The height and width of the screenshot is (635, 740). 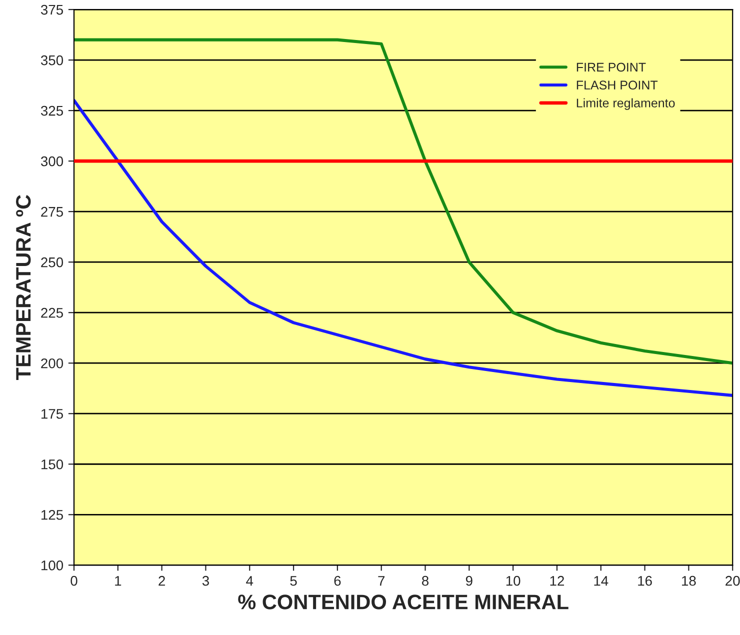 What do you see at coordinates (733, 581) in the screenshot?
I see `x-tick-label: 20` at bounding box center [733, 581].